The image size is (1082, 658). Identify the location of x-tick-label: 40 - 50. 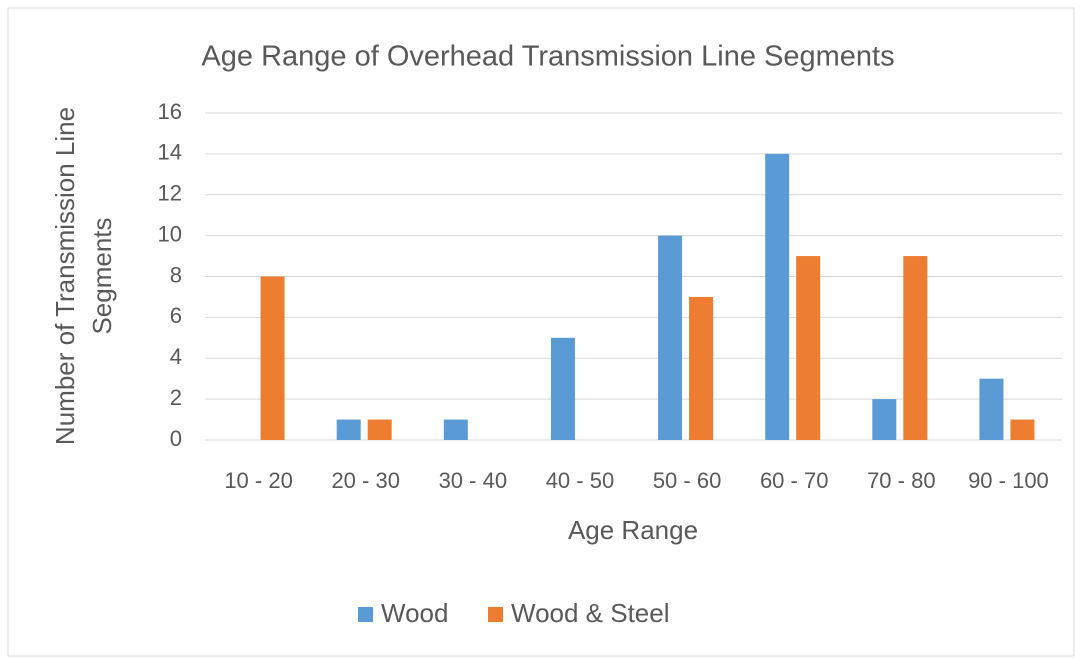
(580, 480).